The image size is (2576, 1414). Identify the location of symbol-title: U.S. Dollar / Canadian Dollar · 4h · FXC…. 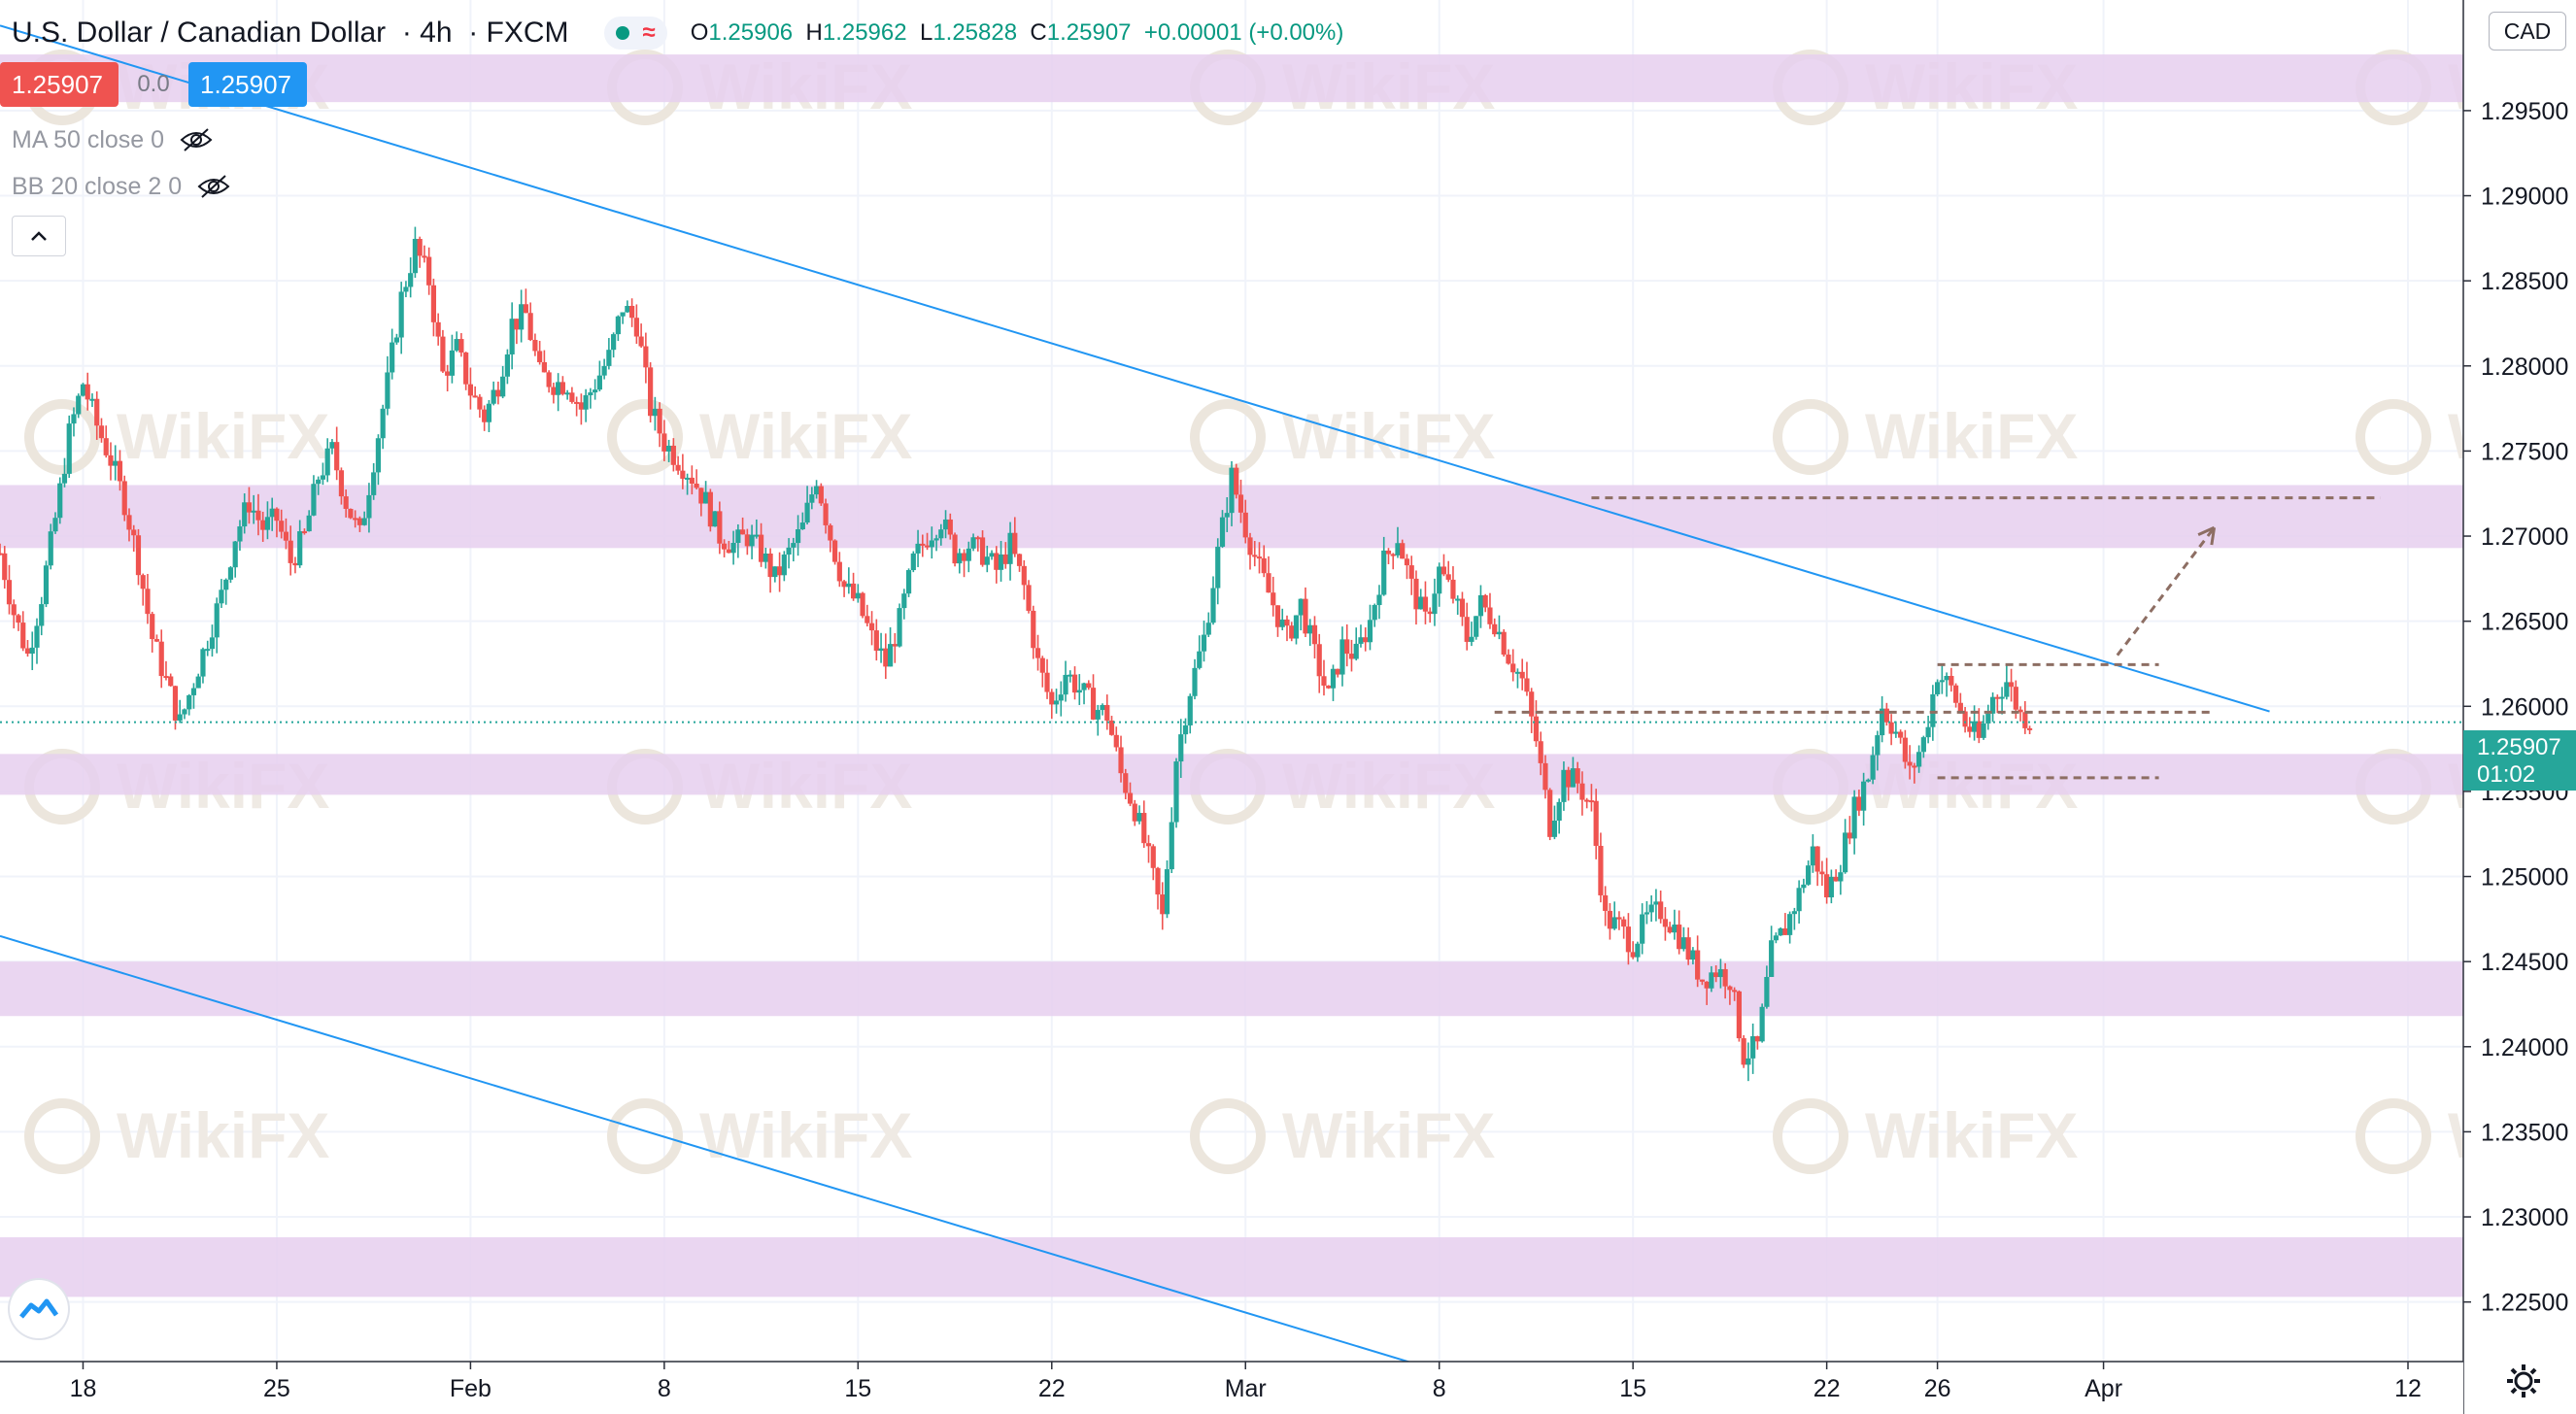
(290, 33).